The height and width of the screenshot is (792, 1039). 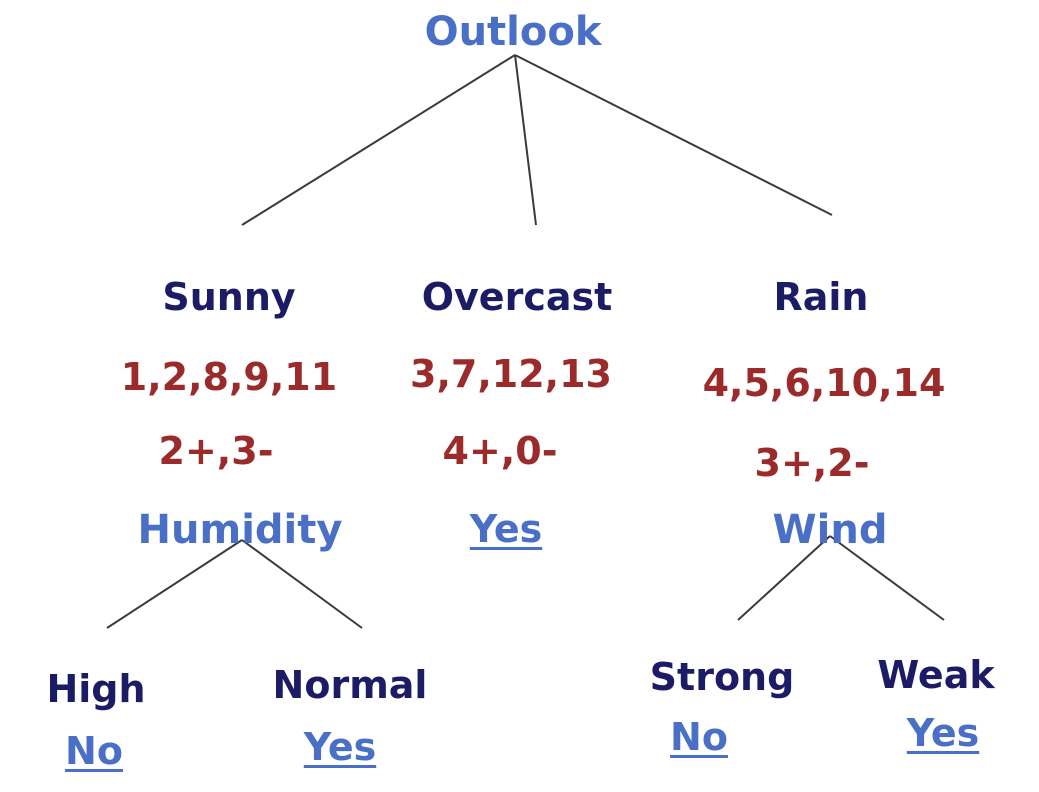 What do you see at coordinates (500, 451) in the screenshot?
I see `branch-counts-overcast: 4+,0-` at bounding box center [500, 451].